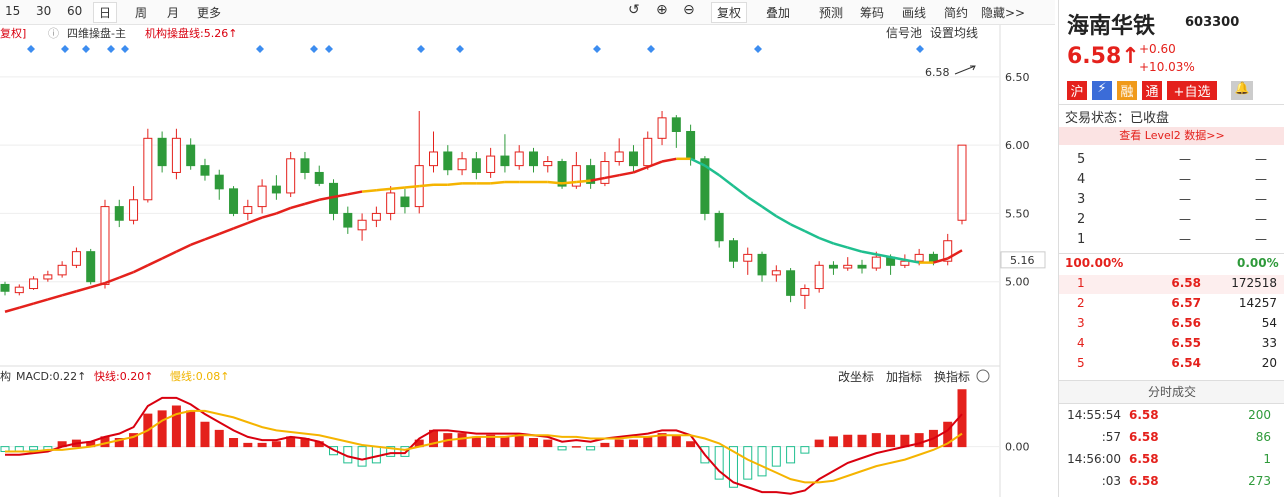 This screenshot has width=1284, height=497. Describe the element at coordinates (856, 377) in the screenshot. I see `macd-action: 改坐标` at that location.